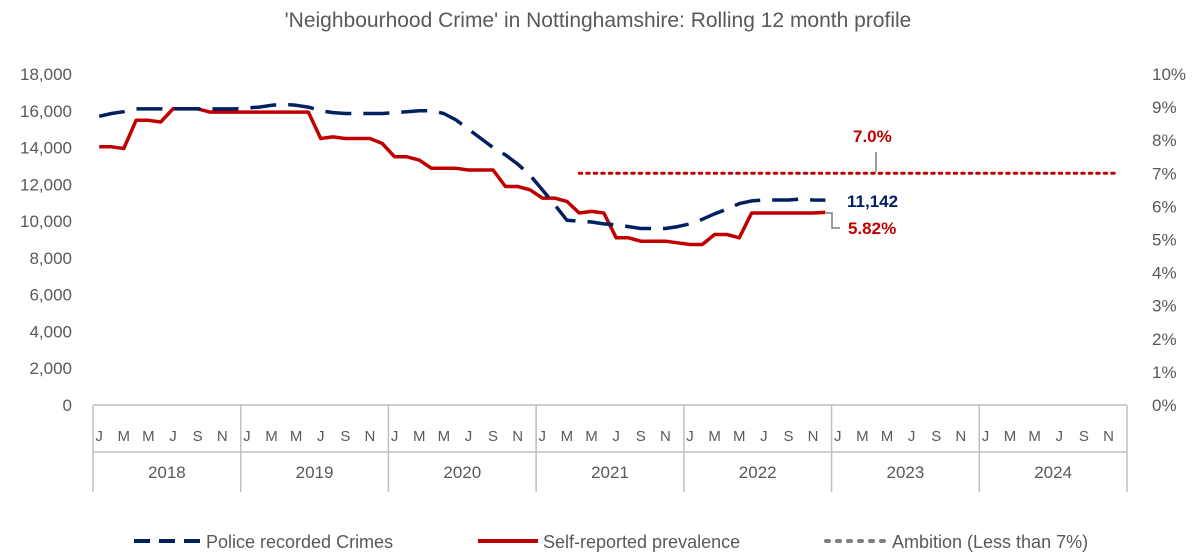  I want to click on y-right-tick-label: 10%, so click(1169, 74).